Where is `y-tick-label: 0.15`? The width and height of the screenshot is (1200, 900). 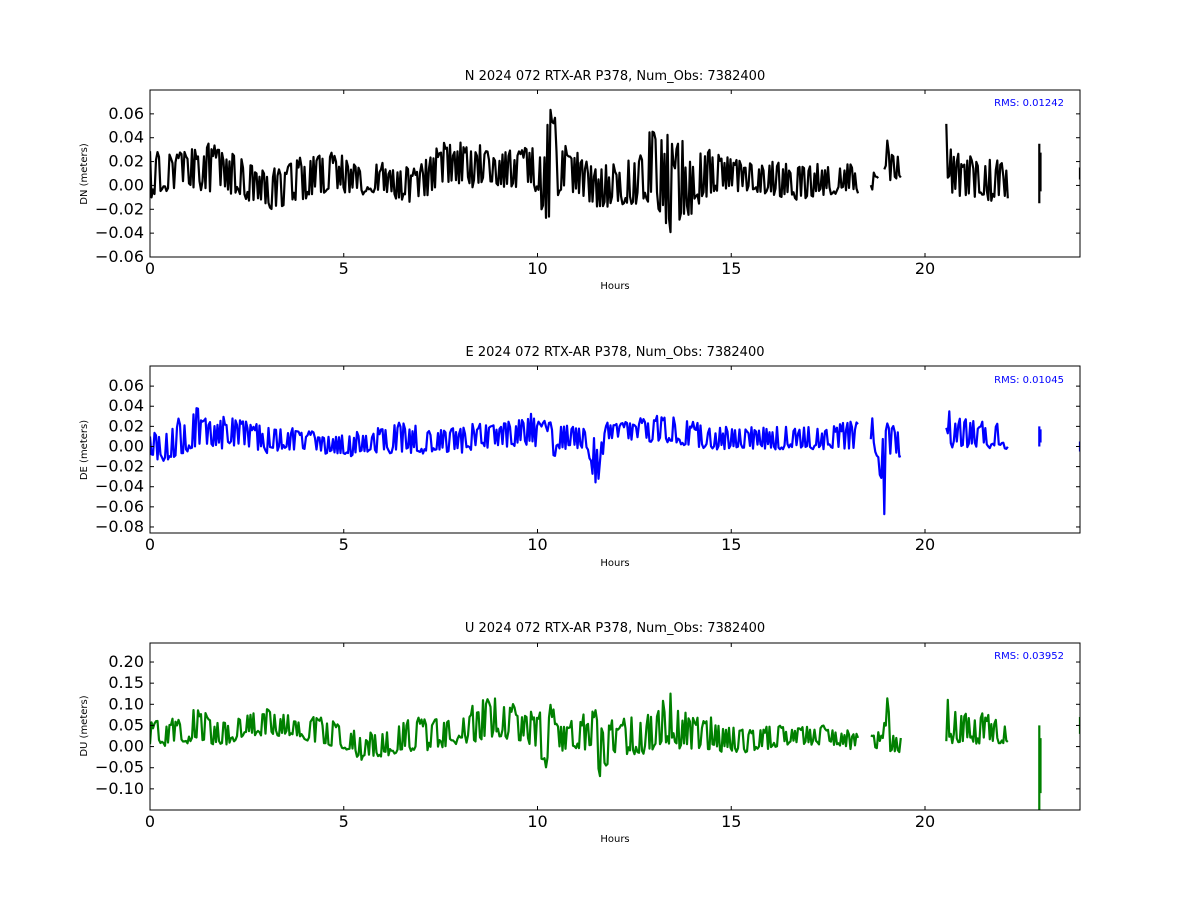 y-tick-label: 0.15 is located at coordinates (126, 682).